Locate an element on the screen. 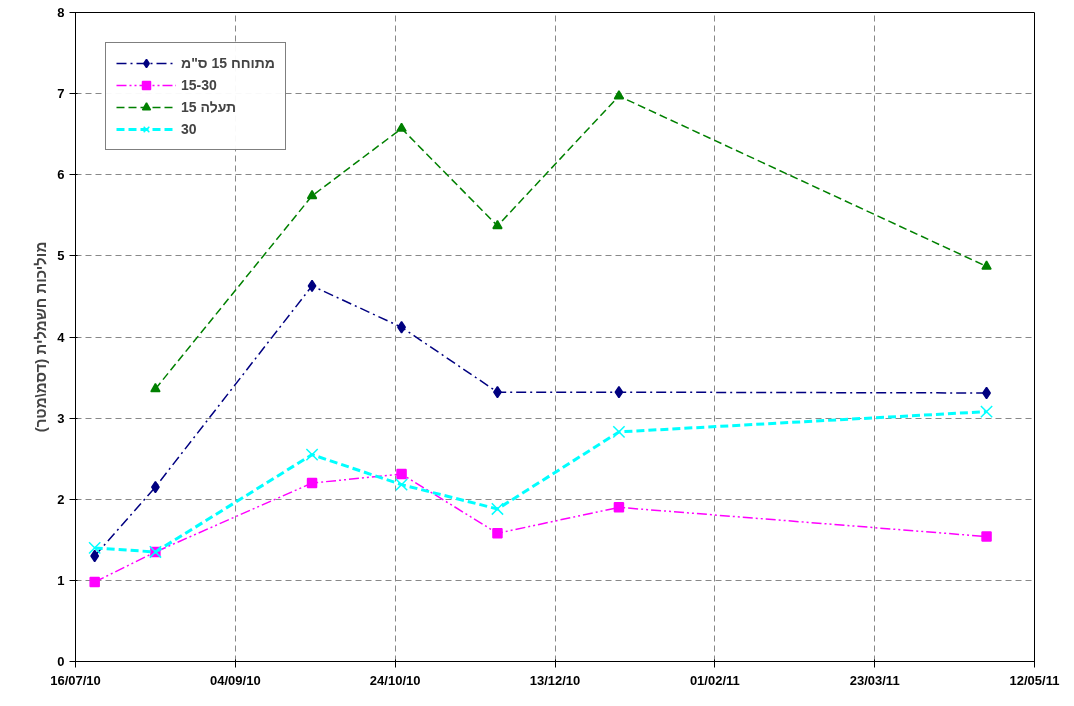 The height and width of the screenshot is (706, 1074). y-tick-label: 3 is located at coordinates (61, 418).